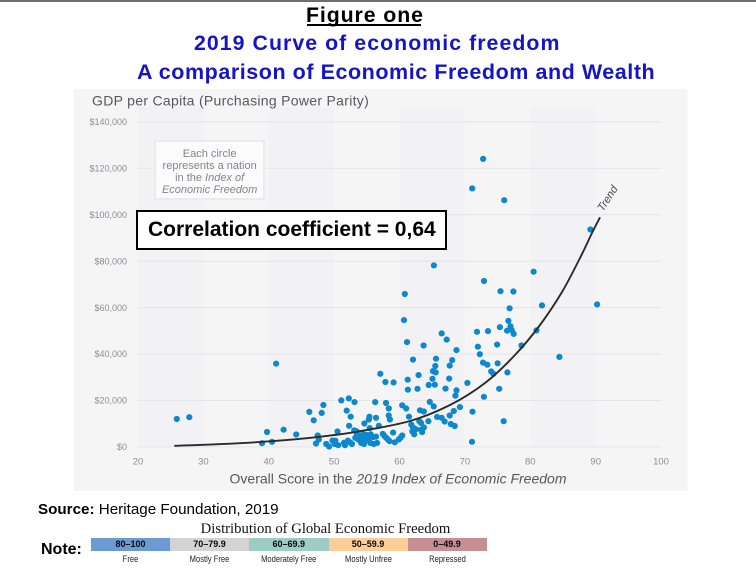 This screenshot has width=756, height=570. What do you see at coordinates (110, 261) in the screenshot?
I see `svg-text: $80,000` at bounding box center [110, 261].